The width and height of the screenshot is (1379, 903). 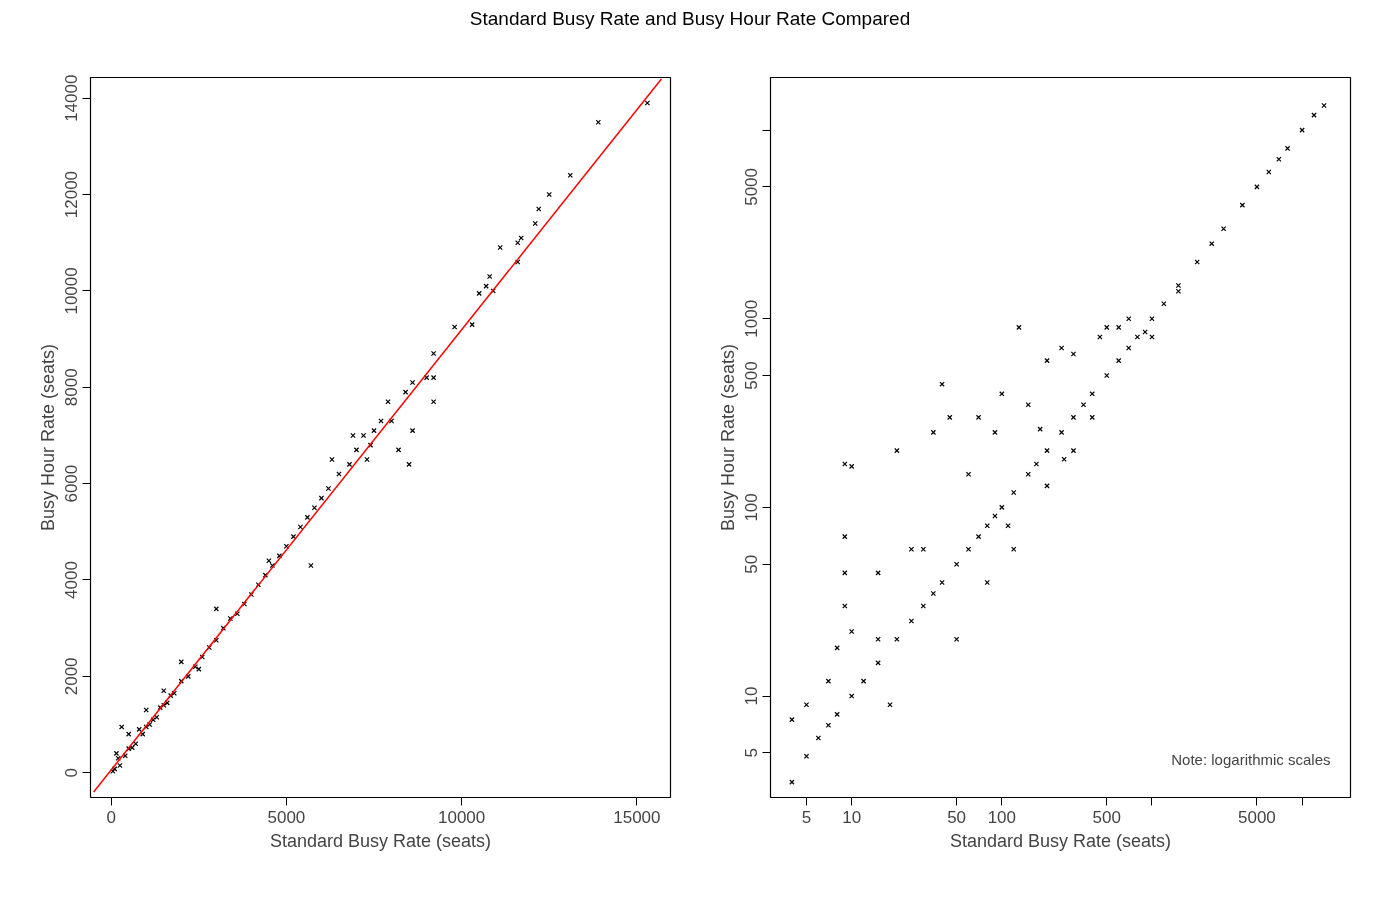 I want to click on x-tick-label: 5, so click(x=806, y=817).